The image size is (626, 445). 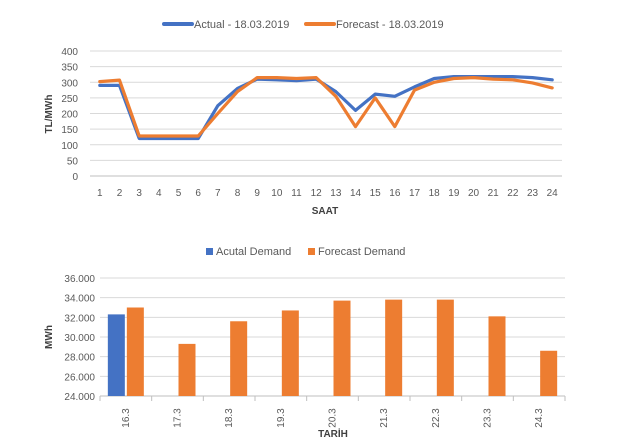 What do you see at coordinates (436, 418) in the screenshot?
I see `x-tick-label: 22.3` at bounding box center [436, 418].